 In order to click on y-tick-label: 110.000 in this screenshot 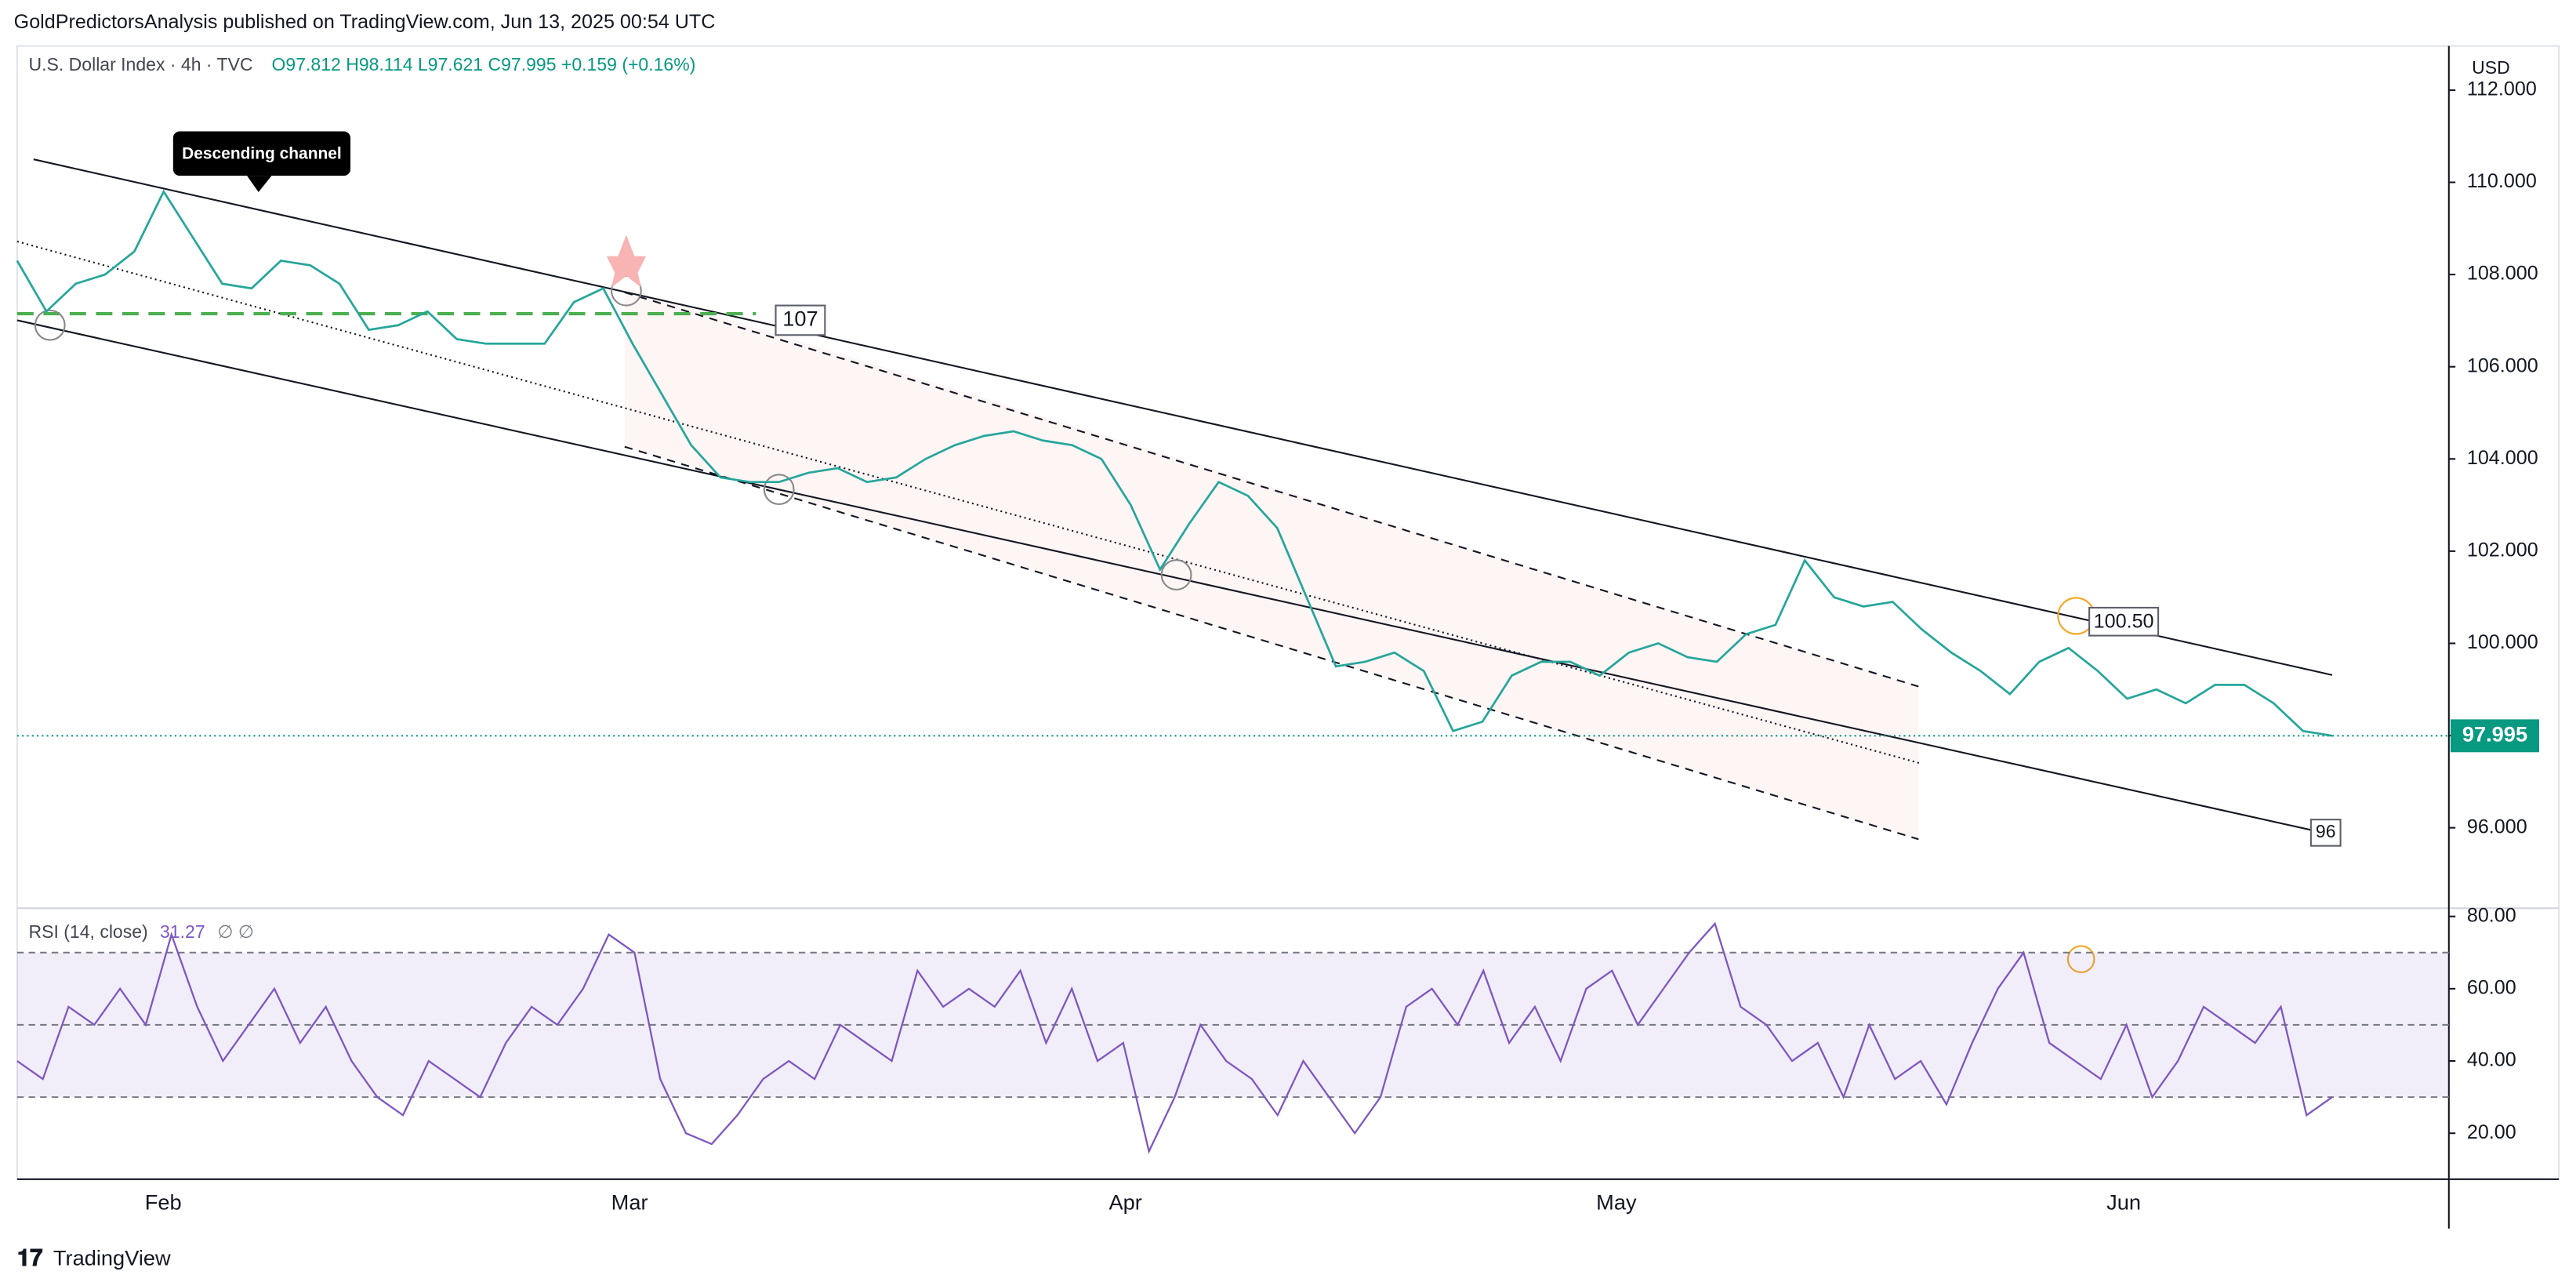, I will do `click(2502, 181)`.